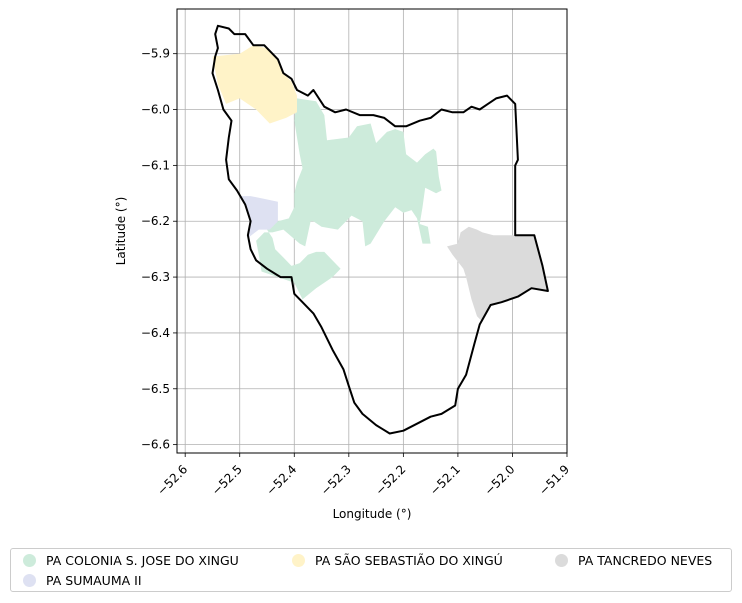 The width and height of the screenshot is (742, 603). I want to click on legend-item-tancredo: PA TANCREDO NEVES, so click(633, 560).